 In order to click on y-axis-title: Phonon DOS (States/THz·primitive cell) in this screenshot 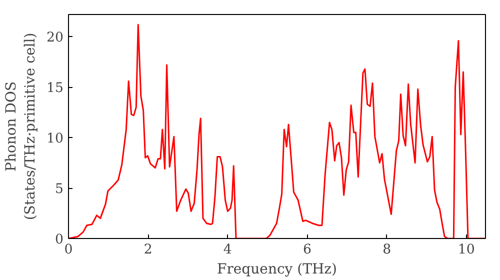, I will do `click(21, 126)`.